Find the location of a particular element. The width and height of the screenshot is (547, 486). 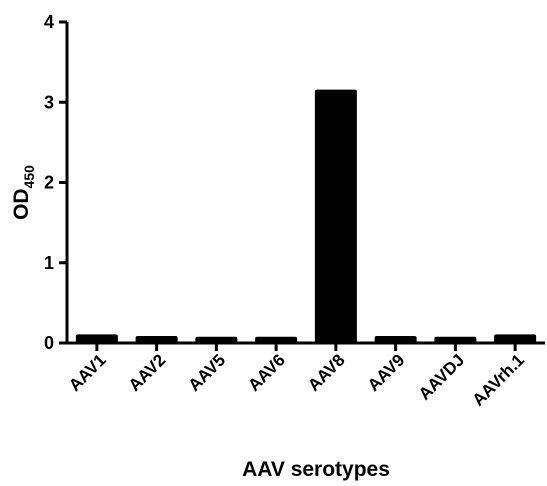

x-tick-label: AAV9 is located at coordinates (386, 372).